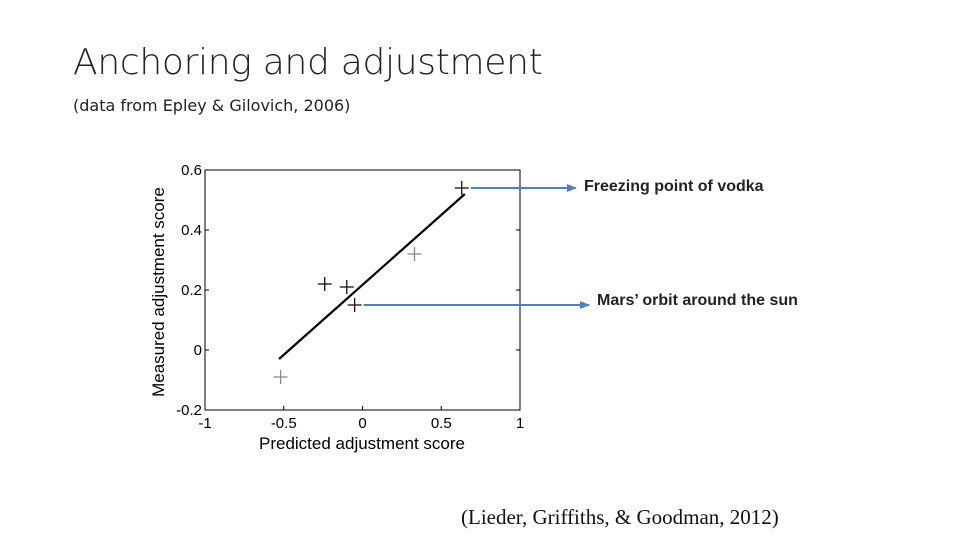  What do you see at coordinates (620, 517) in the screenshot?
I see `citation: (Lieder, Griffiths, & Goodman, 2012)` at bounding box center [620, 517].